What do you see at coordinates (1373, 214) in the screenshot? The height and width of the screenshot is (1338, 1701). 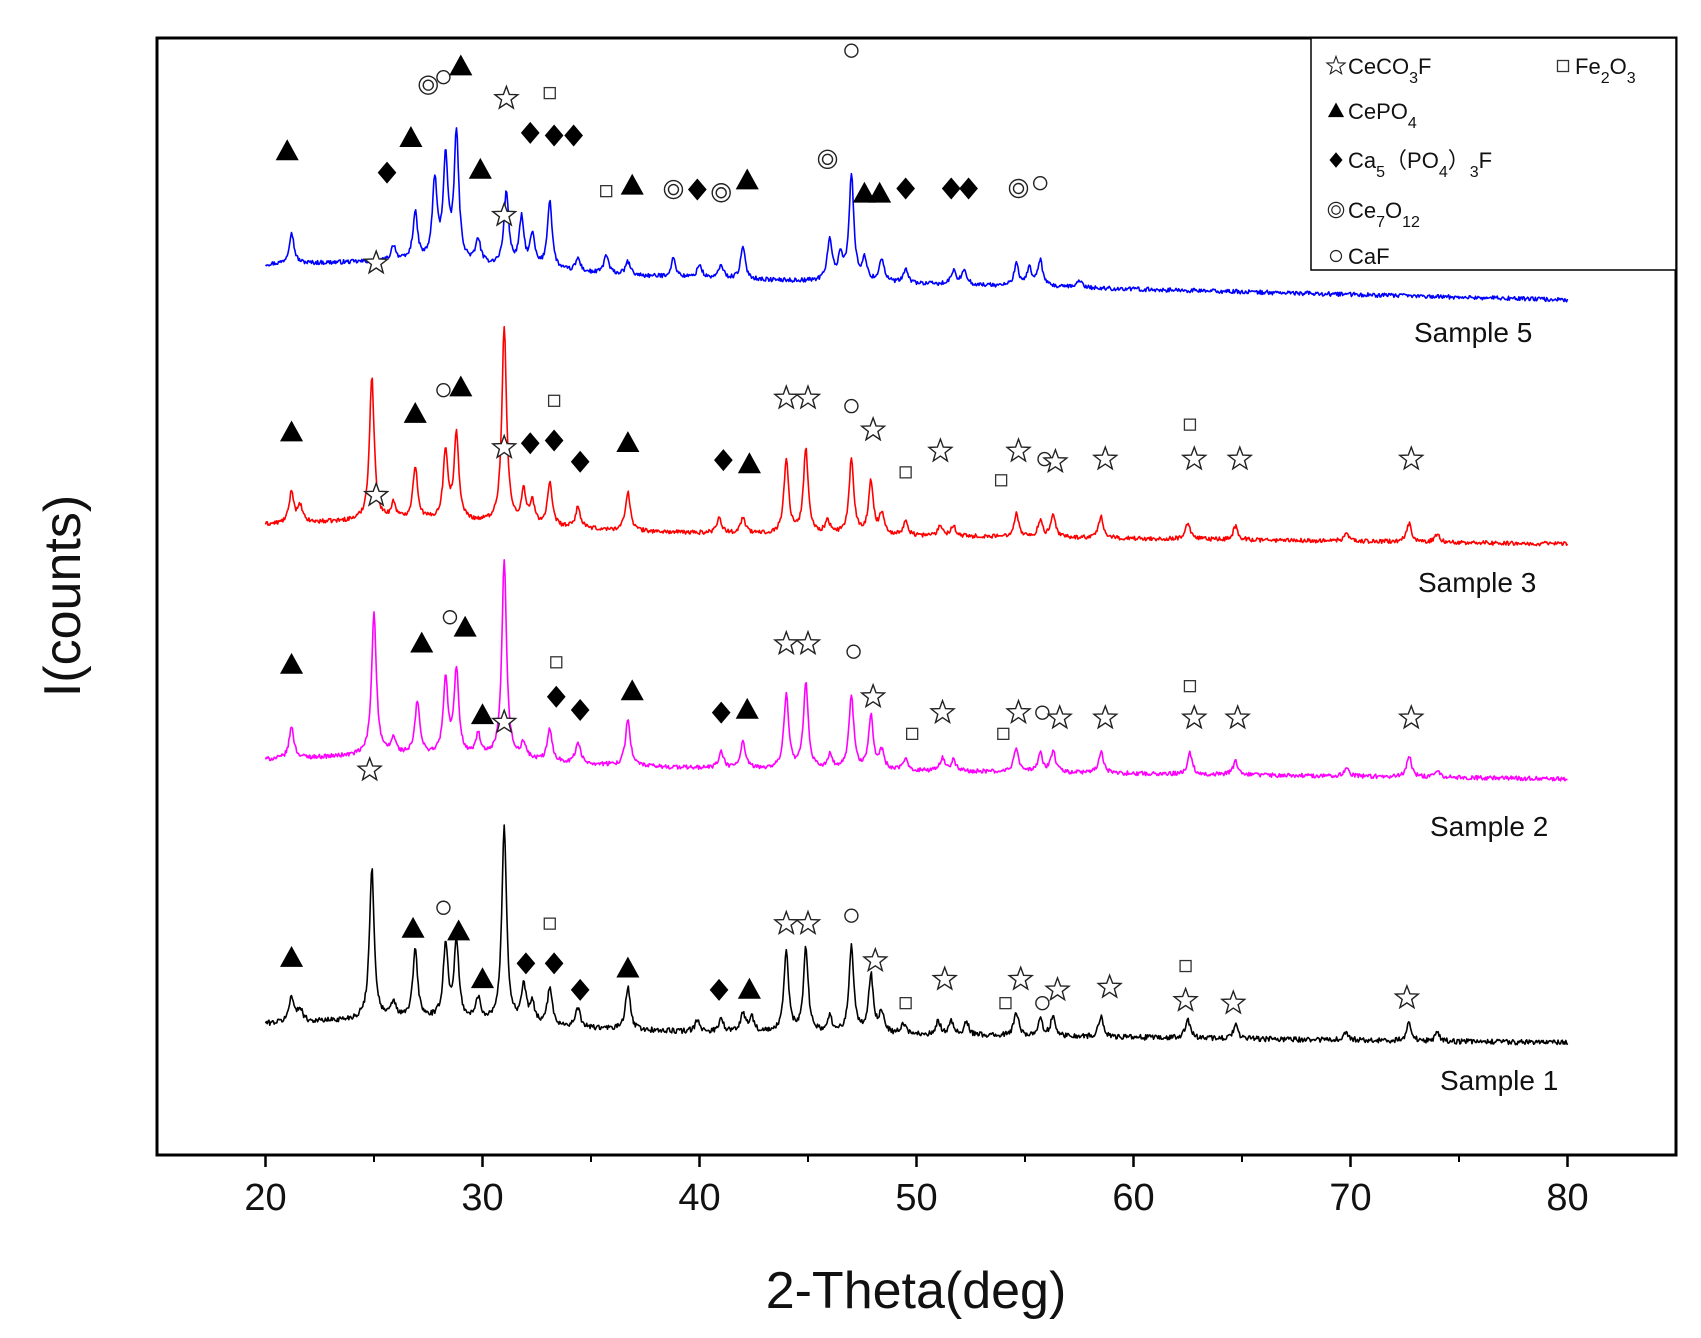 I see `legend-entry-double-circle: Ce7O12` at bounding box center [1373, 214].